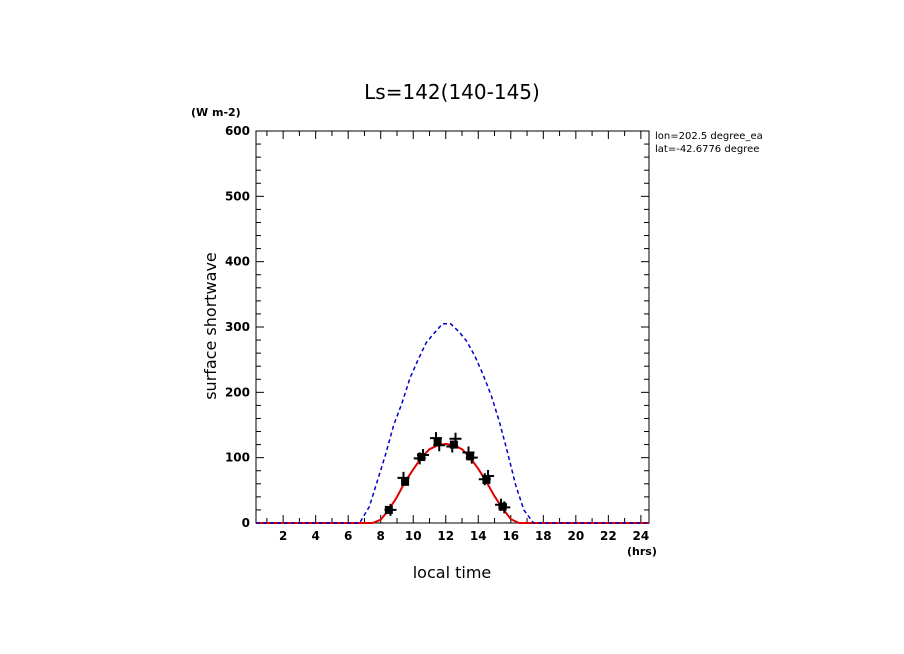 The width and height of the screenshot is (904, 654). What do you see at coordinates (842, 145) in the screenshot?
I see `annotation-clip` at bounding box center [842, 145].